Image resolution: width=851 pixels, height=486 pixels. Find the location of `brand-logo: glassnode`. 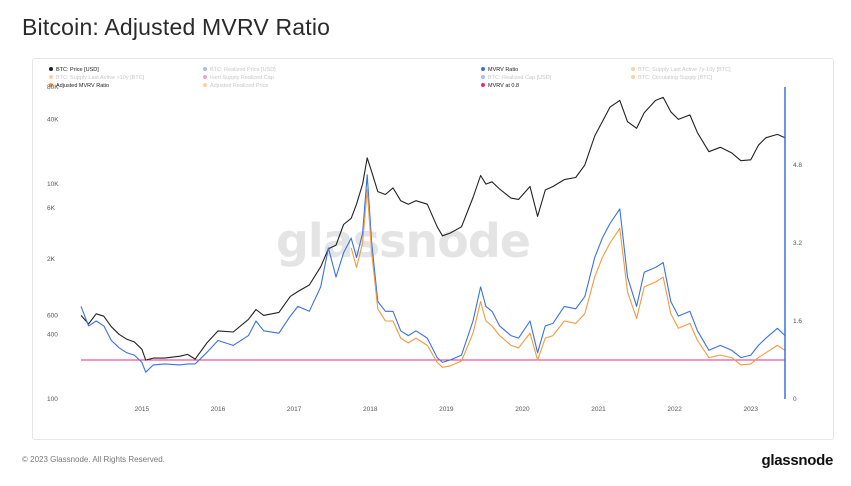

brand-logo: glassnode is located at coordinates (797, 460).